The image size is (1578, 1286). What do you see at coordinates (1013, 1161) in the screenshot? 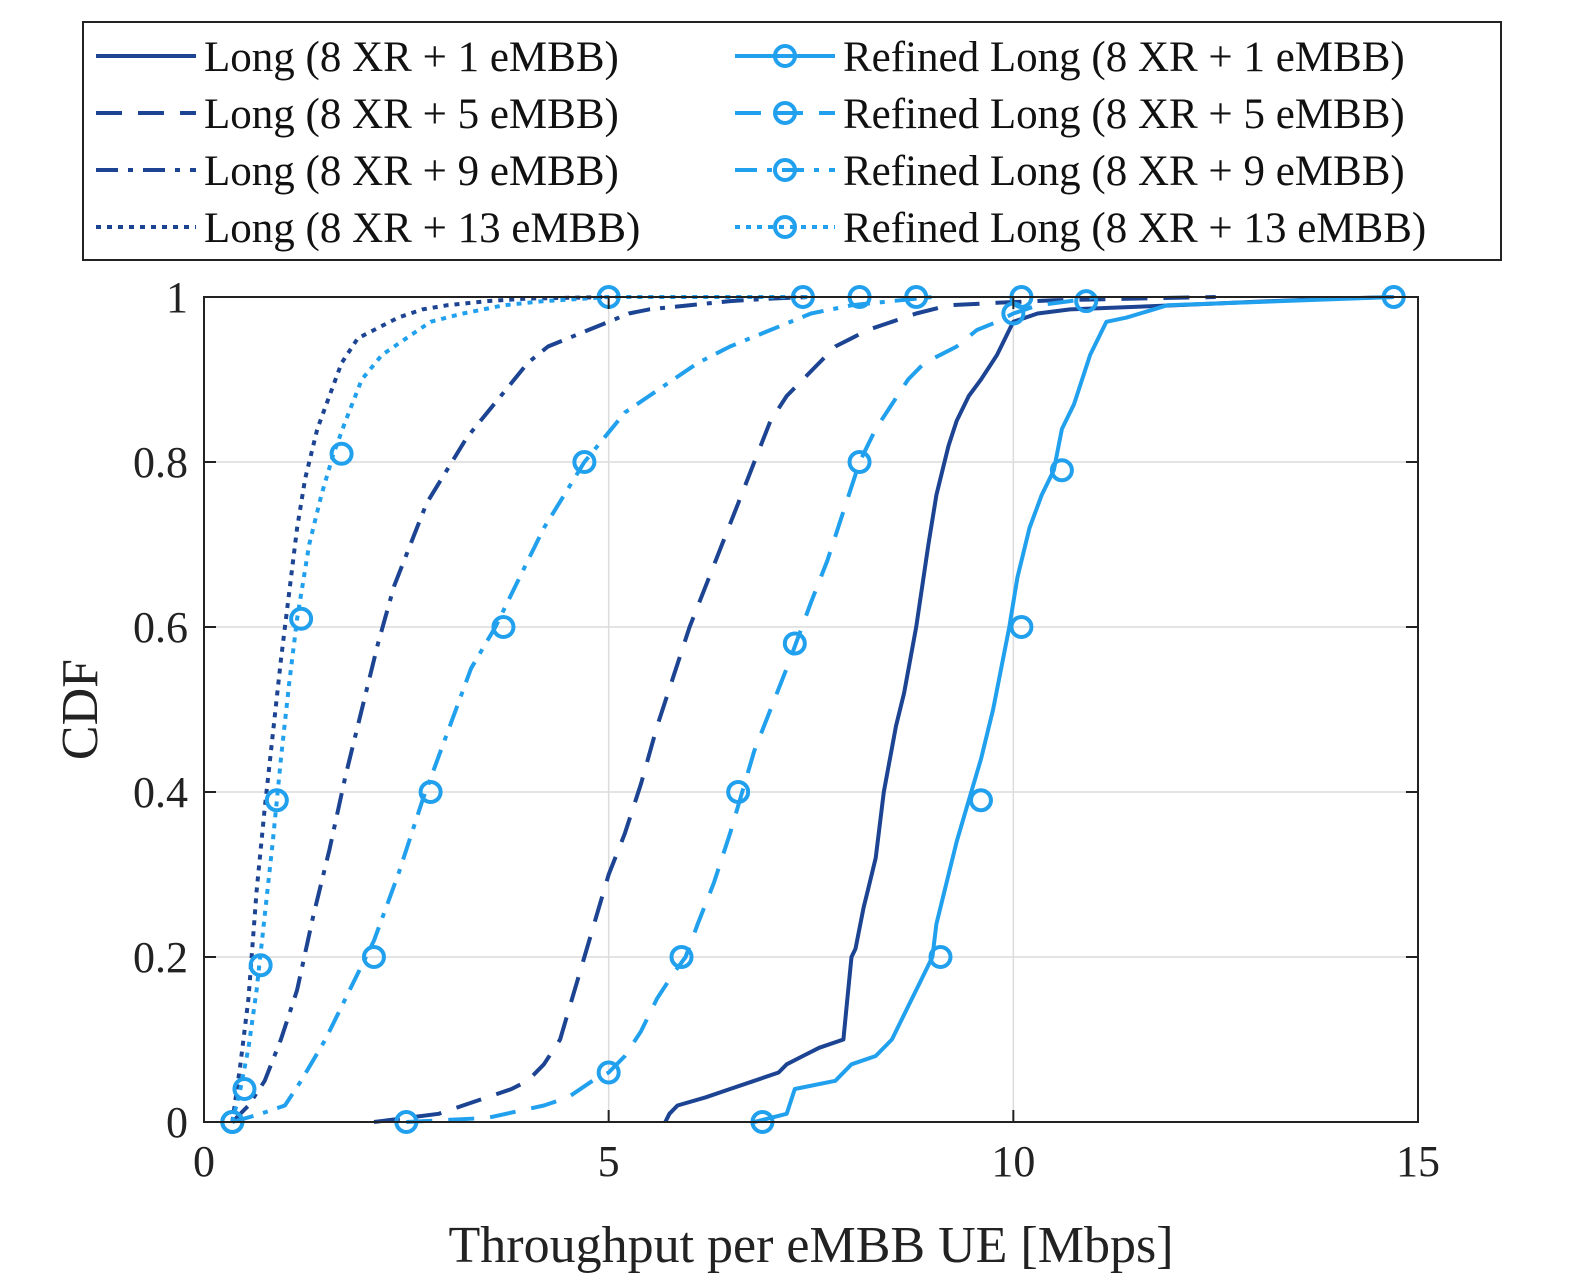
I see `x-tick-label-2: 10` at bounding box center [1013, 1161].